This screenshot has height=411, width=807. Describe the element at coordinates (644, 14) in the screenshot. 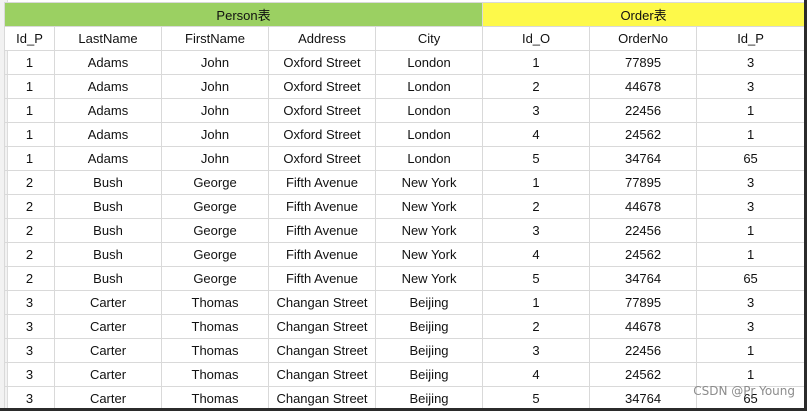

I see `order-table-header: Order表` at that location.